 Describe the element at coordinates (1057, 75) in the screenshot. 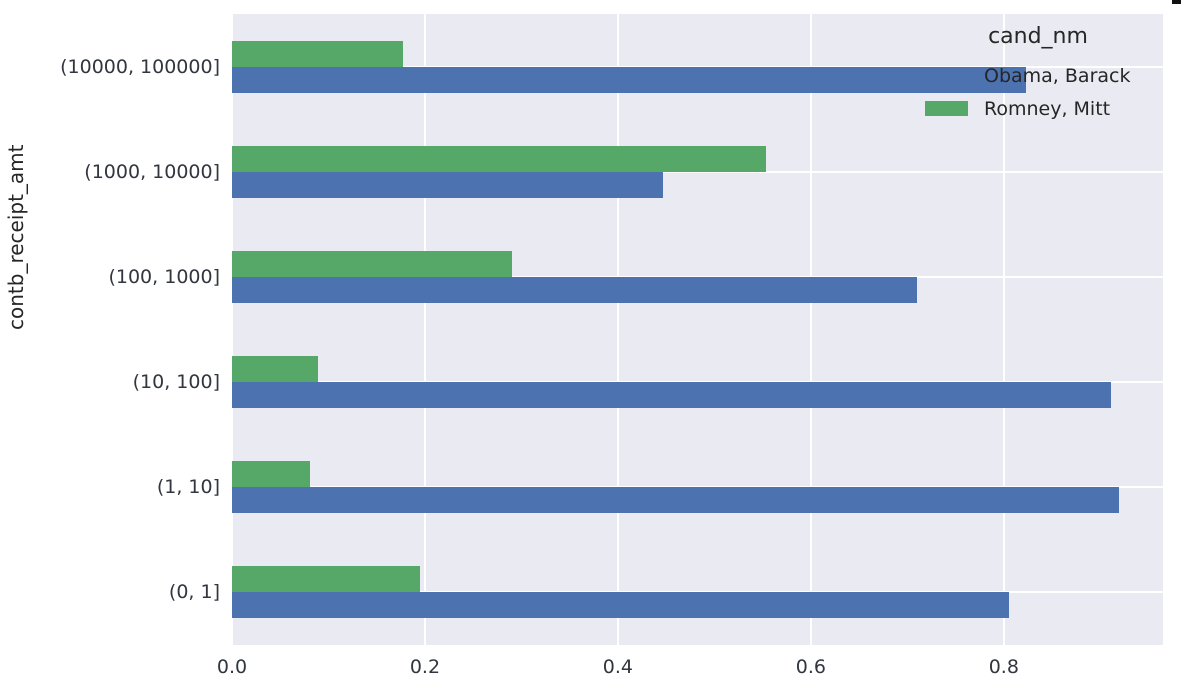

I see `legend-label: Obama, Barack` at that location.